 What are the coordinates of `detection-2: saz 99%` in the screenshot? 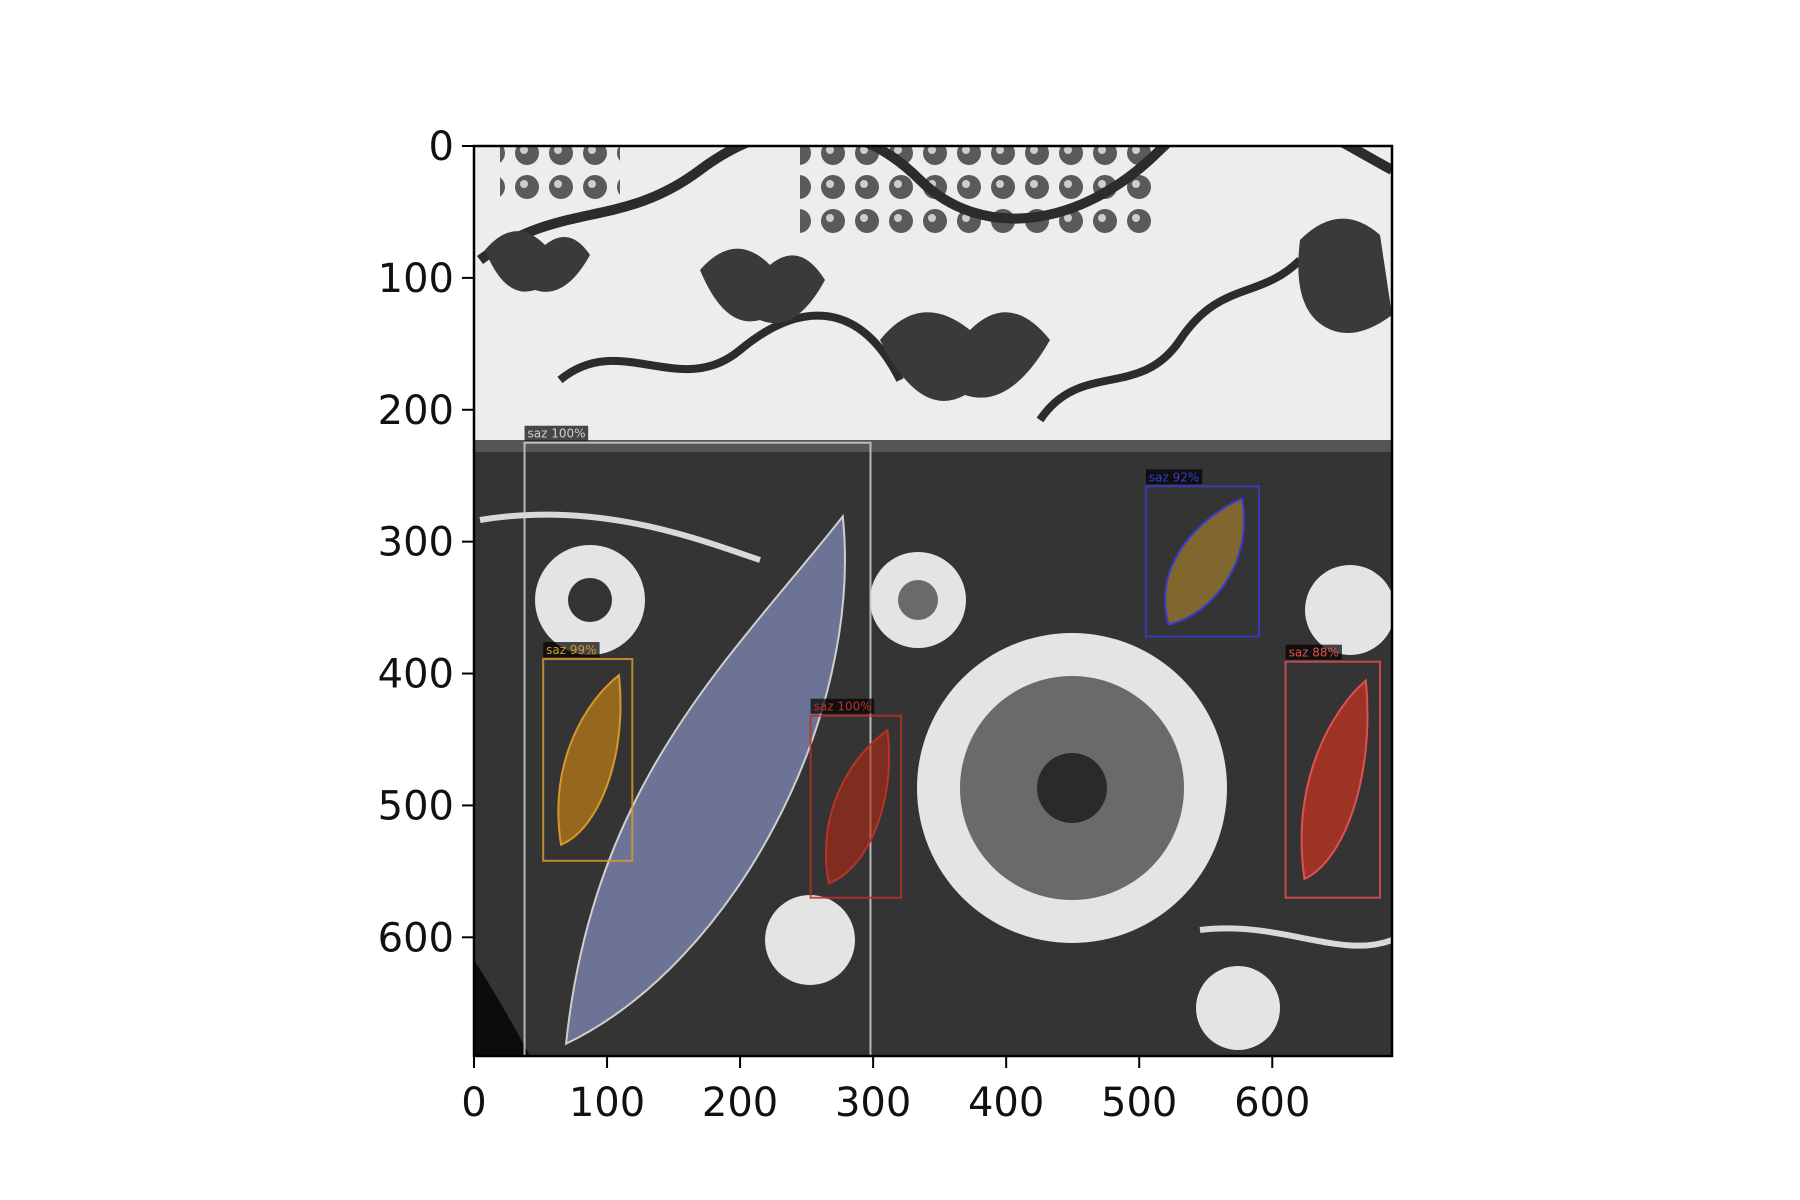 It's located at (588, 752).